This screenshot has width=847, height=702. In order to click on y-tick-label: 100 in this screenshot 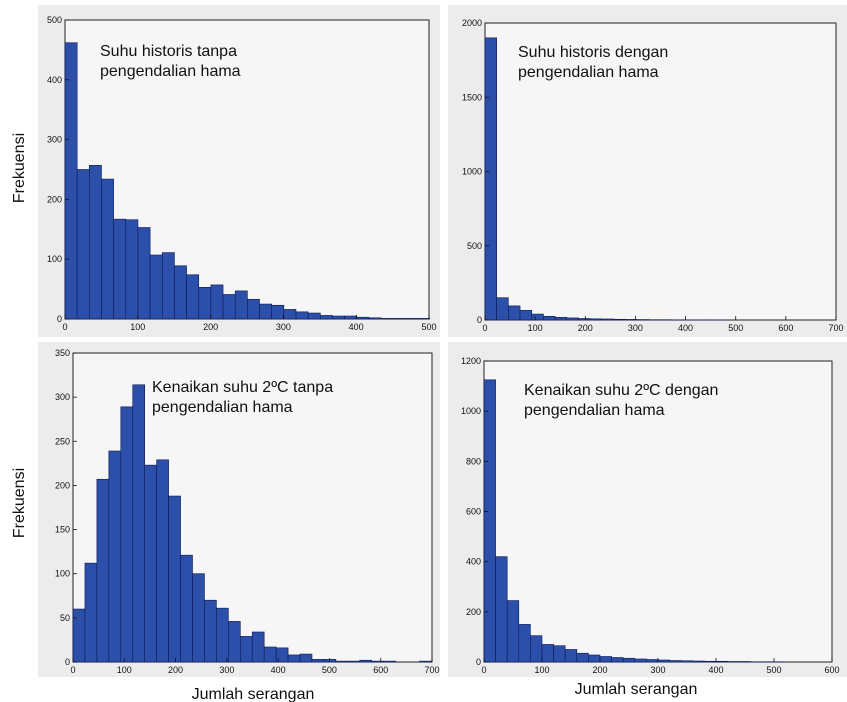, I will do `click(62, 574)`.